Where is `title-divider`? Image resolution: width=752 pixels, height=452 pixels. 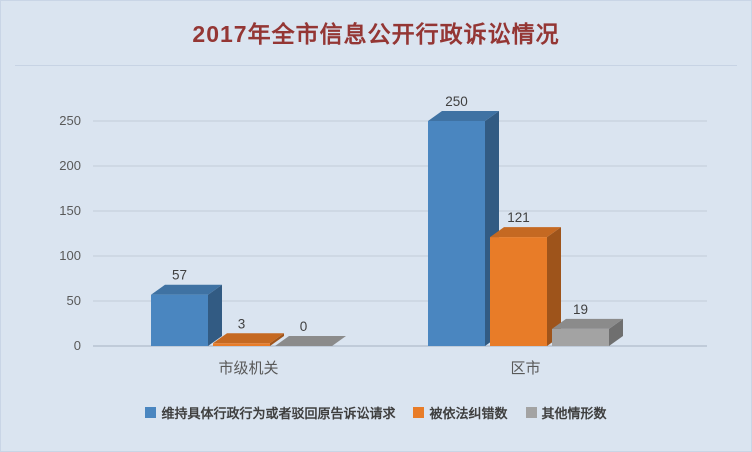 title-divider is located at coordinates (376, 65).